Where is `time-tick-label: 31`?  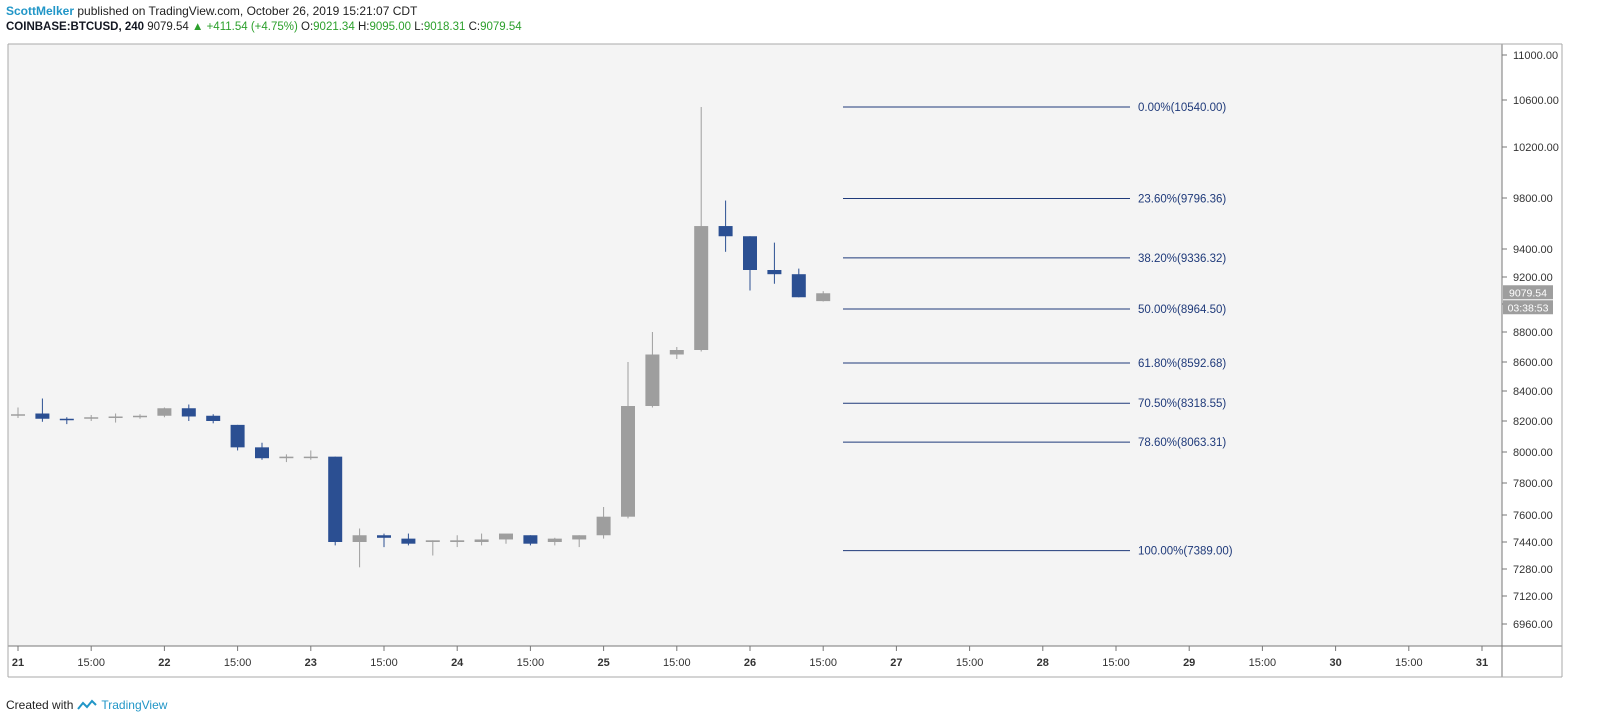
time-tick-label: 31 is located at coordinates (1482, 663).